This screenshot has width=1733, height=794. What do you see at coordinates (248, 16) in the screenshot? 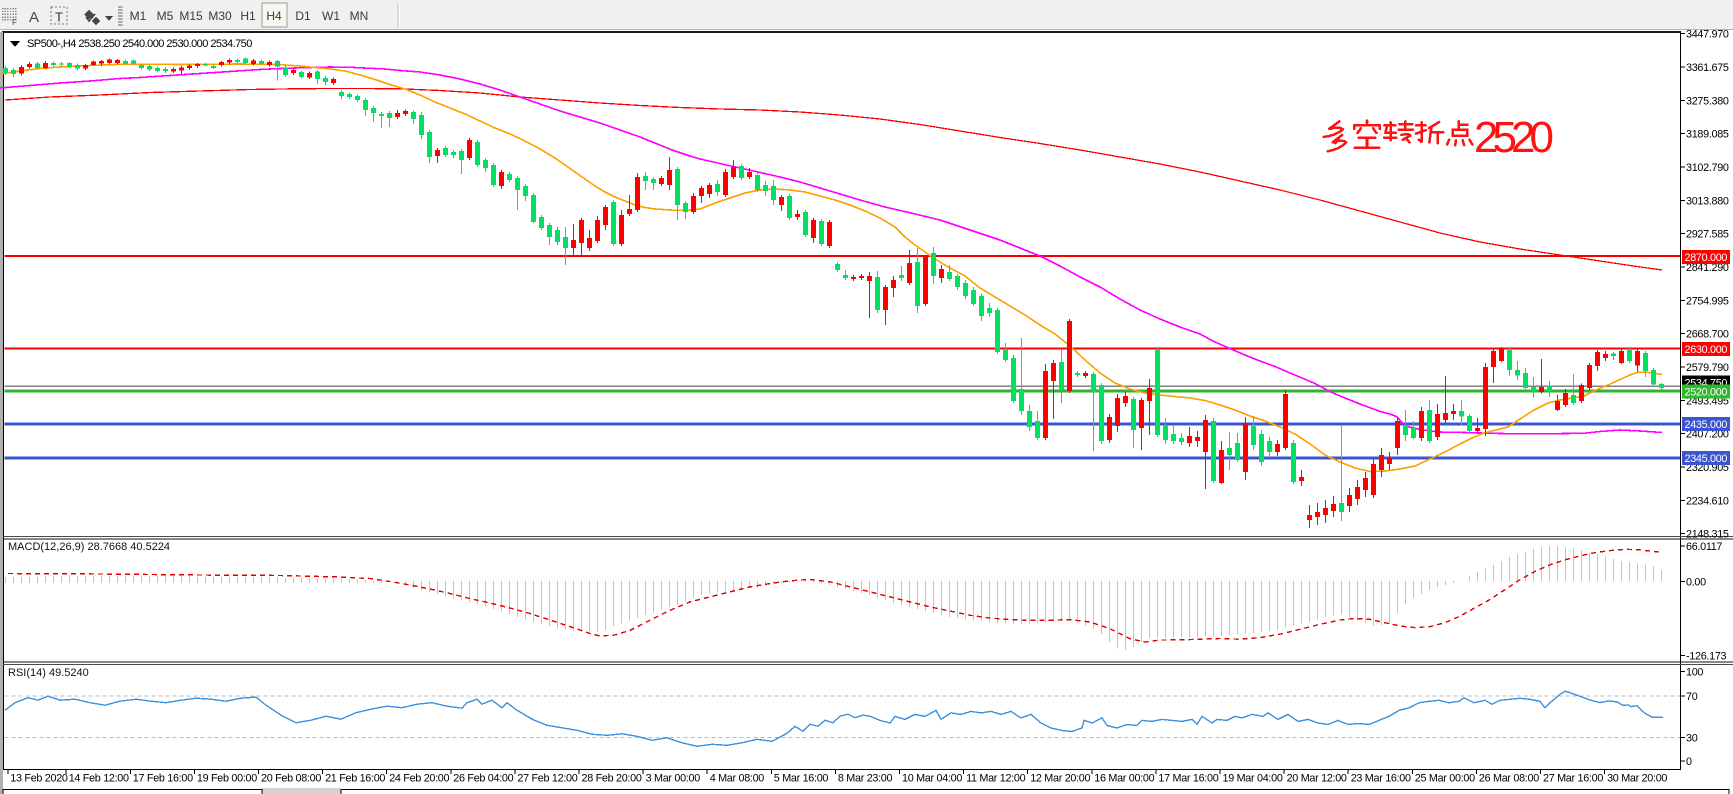
I see `svg-text: H1` at bounding box center [248, 16].